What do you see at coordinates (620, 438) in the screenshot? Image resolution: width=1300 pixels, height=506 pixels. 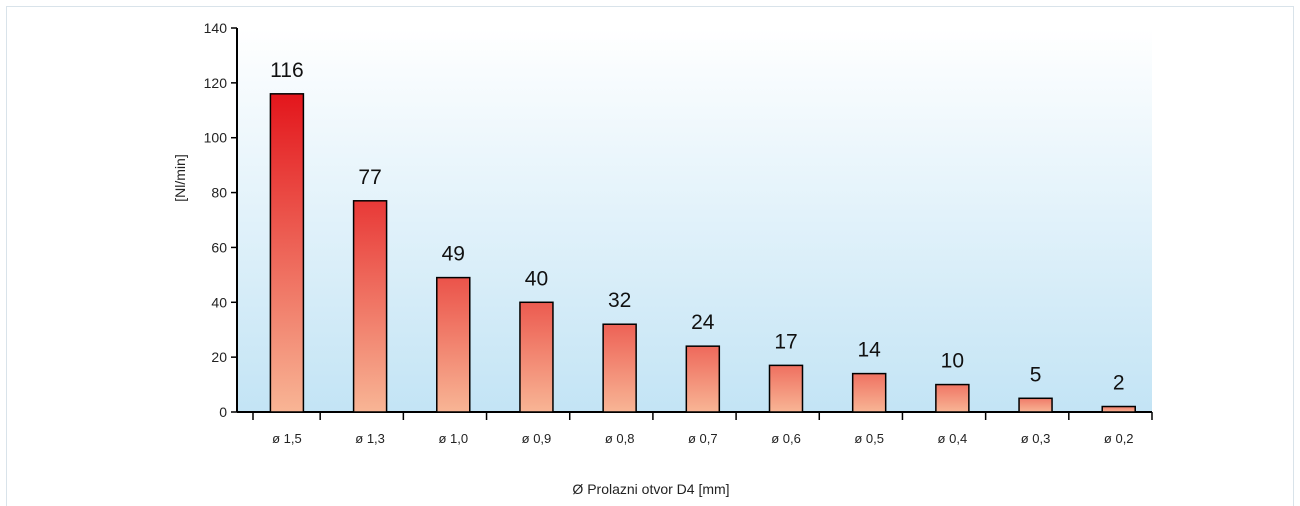 I see `x-tick-label: ø 0,8` at bounding box center [620, 438].